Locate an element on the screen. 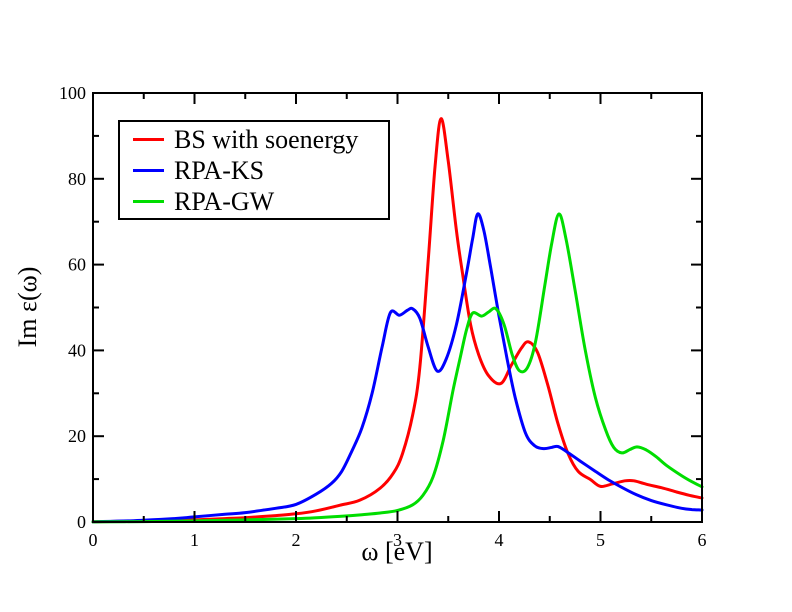 This screenshot has height=612, width=792. y-tick-label: 20 is located at coordinates (77, 436).